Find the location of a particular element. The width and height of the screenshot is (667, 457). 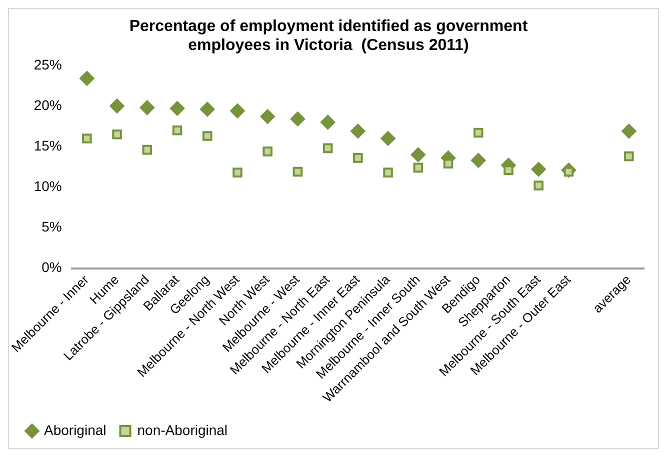

y-tick-label: 10% is located at coordinates (48, 186).